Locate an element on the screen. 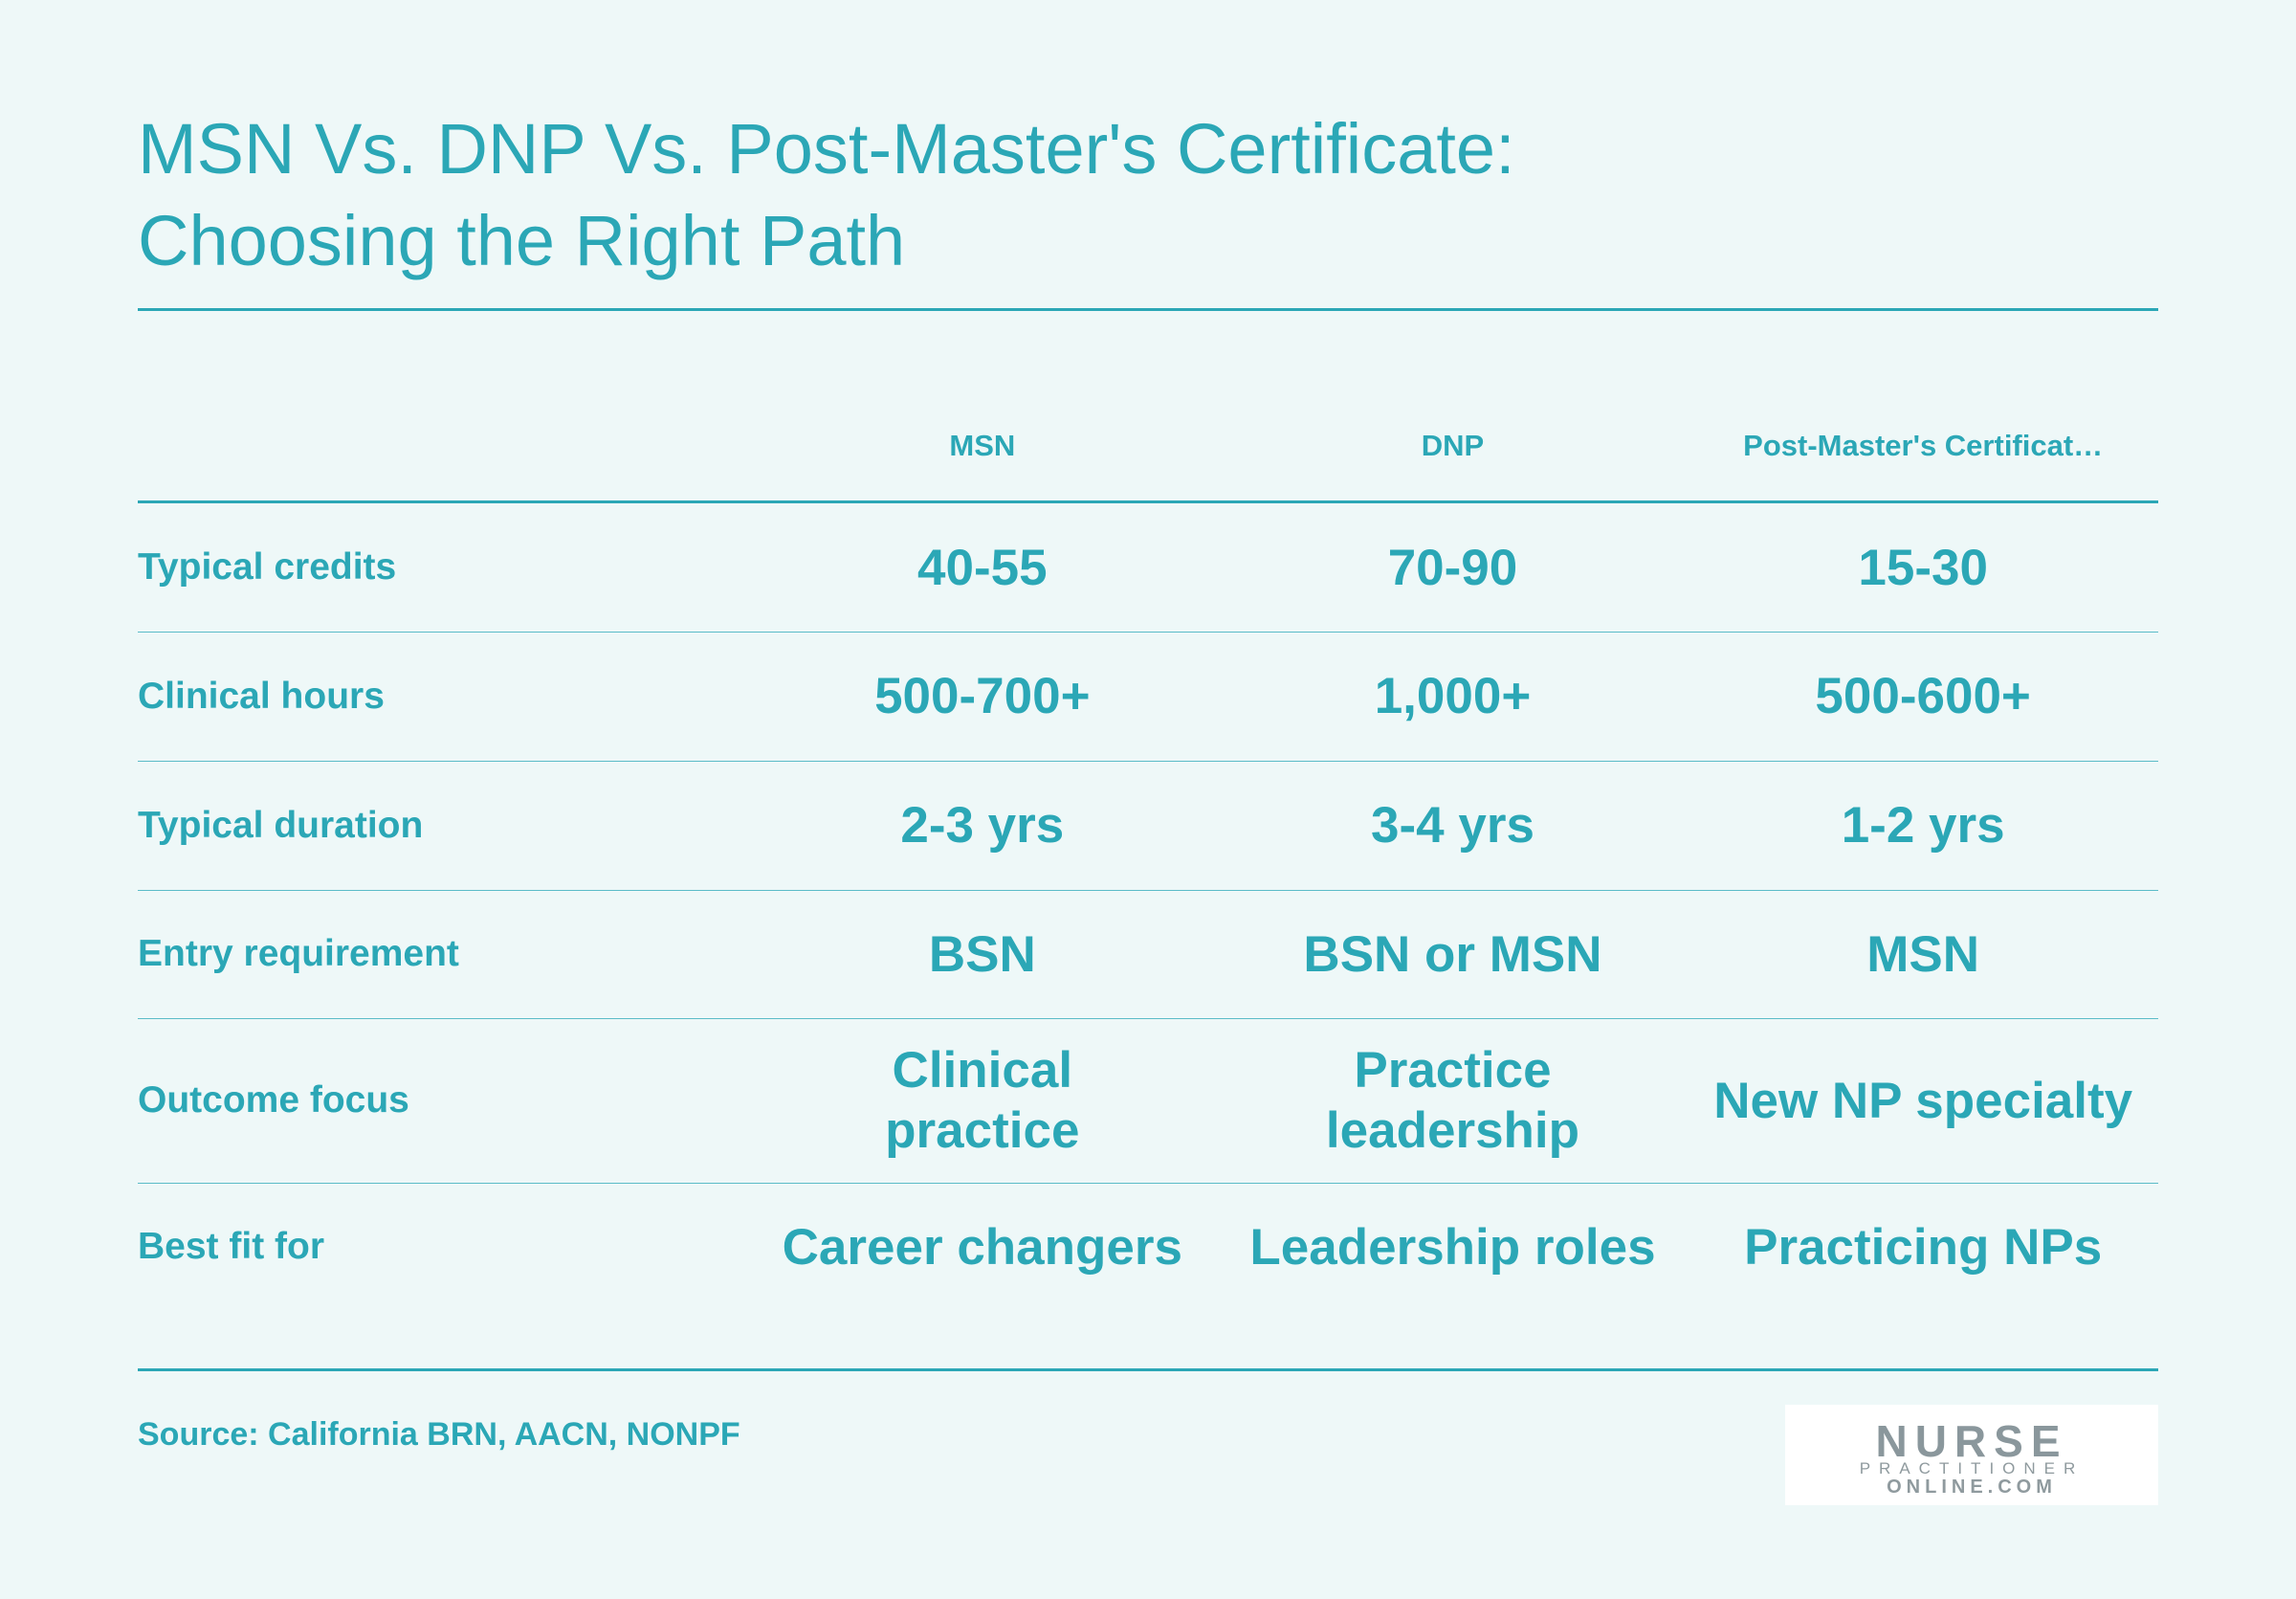  cell-text: 1,000+ is located at coordinates (1453, 696).